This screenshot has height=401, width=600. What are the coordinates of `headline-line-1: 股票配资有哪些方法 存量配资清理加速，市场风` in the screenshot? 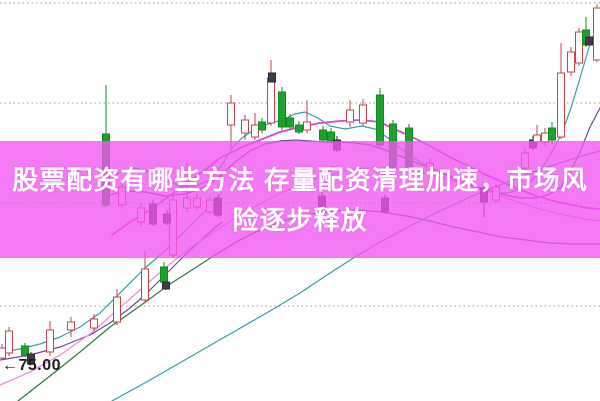 It's located at (300, 179).